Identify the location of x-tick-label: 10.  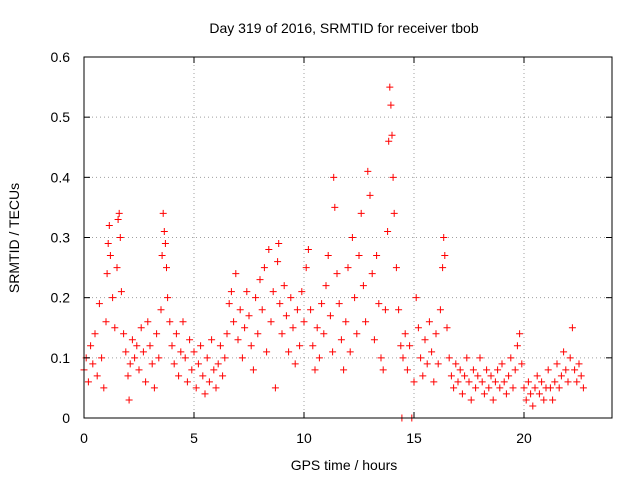
(304, 438).